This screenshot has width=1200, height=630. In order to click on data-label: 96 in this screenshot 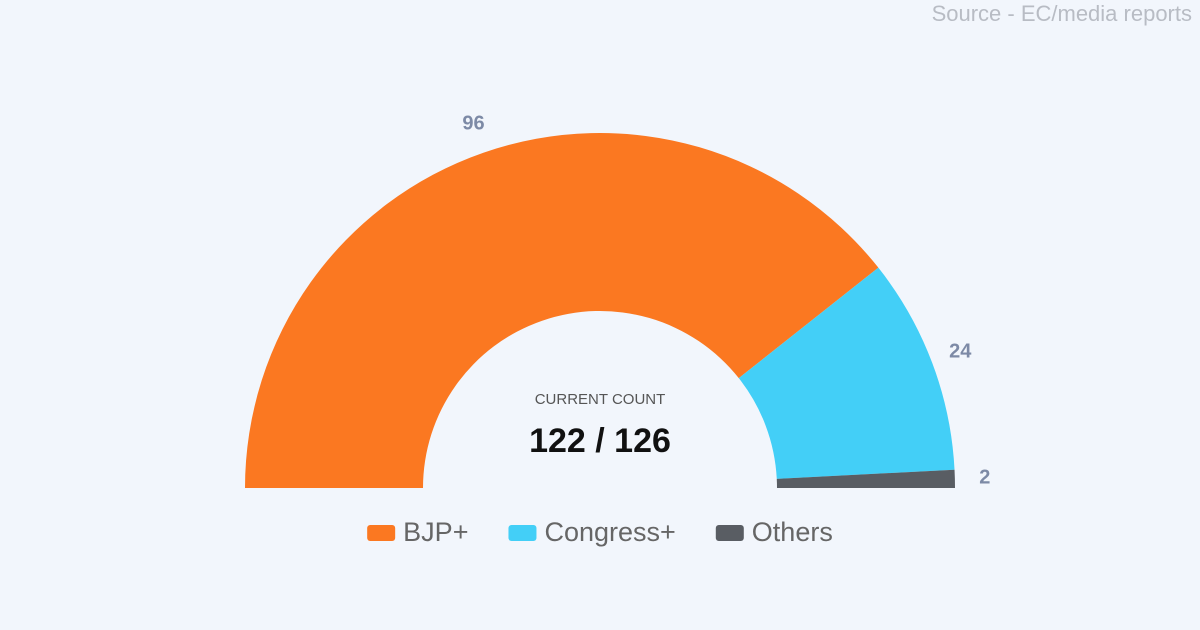, I will do `click(473, 124)`.